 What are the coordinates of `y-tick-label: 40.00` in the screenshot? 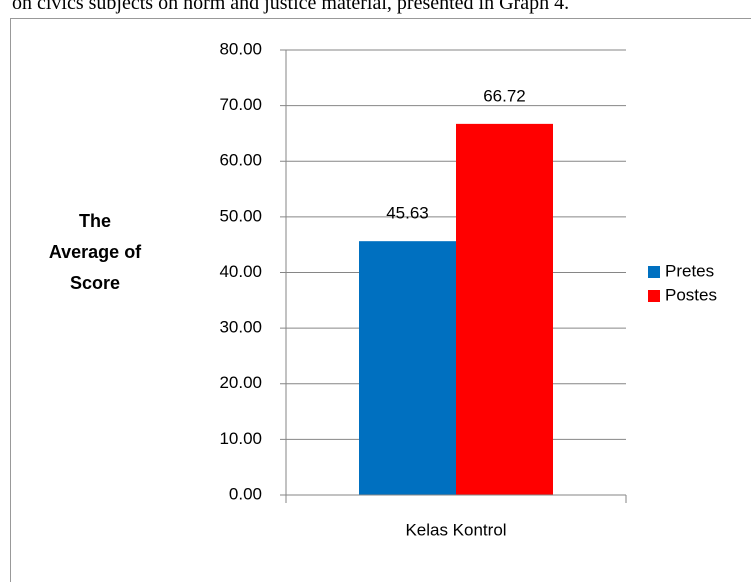 It's located at (240, 271).